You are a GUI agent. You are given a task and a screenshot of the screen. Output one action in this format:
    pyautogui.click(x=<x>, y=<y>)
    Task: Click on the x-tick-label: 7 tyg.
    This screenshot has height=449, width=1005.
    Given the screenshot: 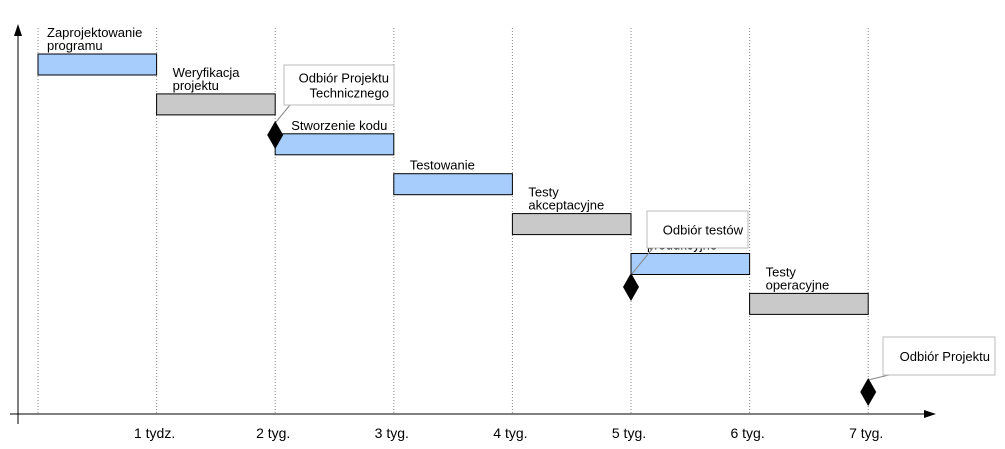 What is the action you would take?
    pyautogui.click(x=866, y=433)
    